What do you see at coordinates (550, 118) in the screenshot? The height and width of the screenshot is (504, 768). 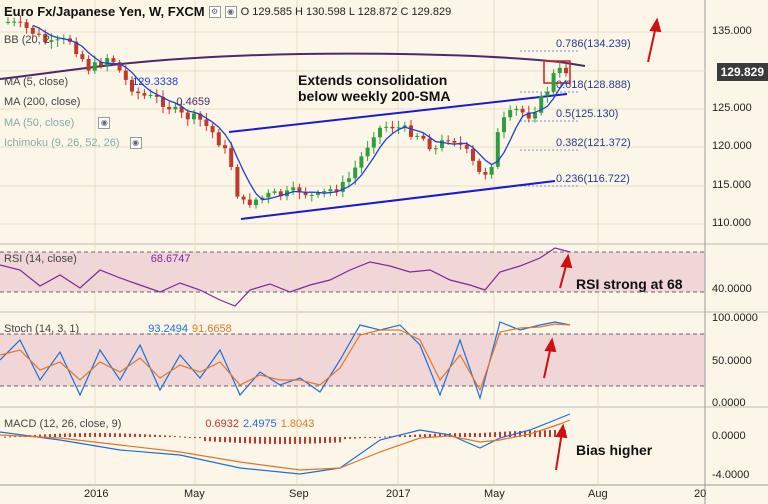 I see `fibonacci-levels` at bounding box center [550, 118].